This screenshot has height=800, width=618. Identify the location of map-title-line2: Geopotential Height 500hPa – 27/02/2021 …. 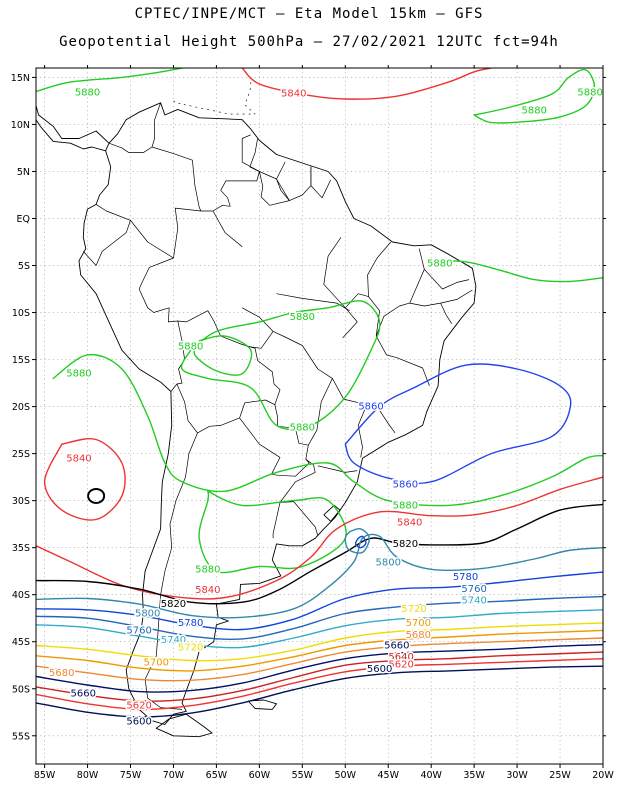
(309, 42).